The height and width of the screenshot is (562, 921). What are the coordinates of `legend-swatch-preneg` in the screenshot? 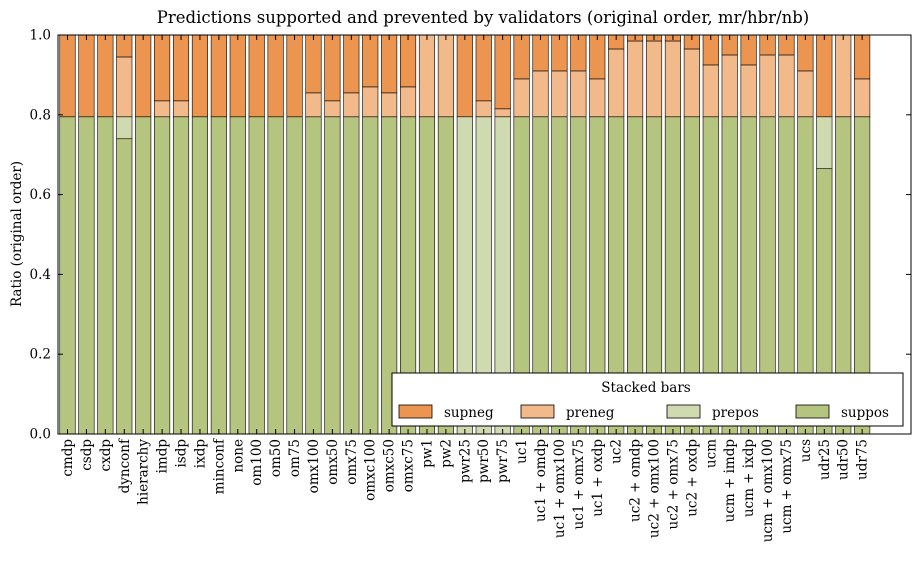 It's located at (537, 411).